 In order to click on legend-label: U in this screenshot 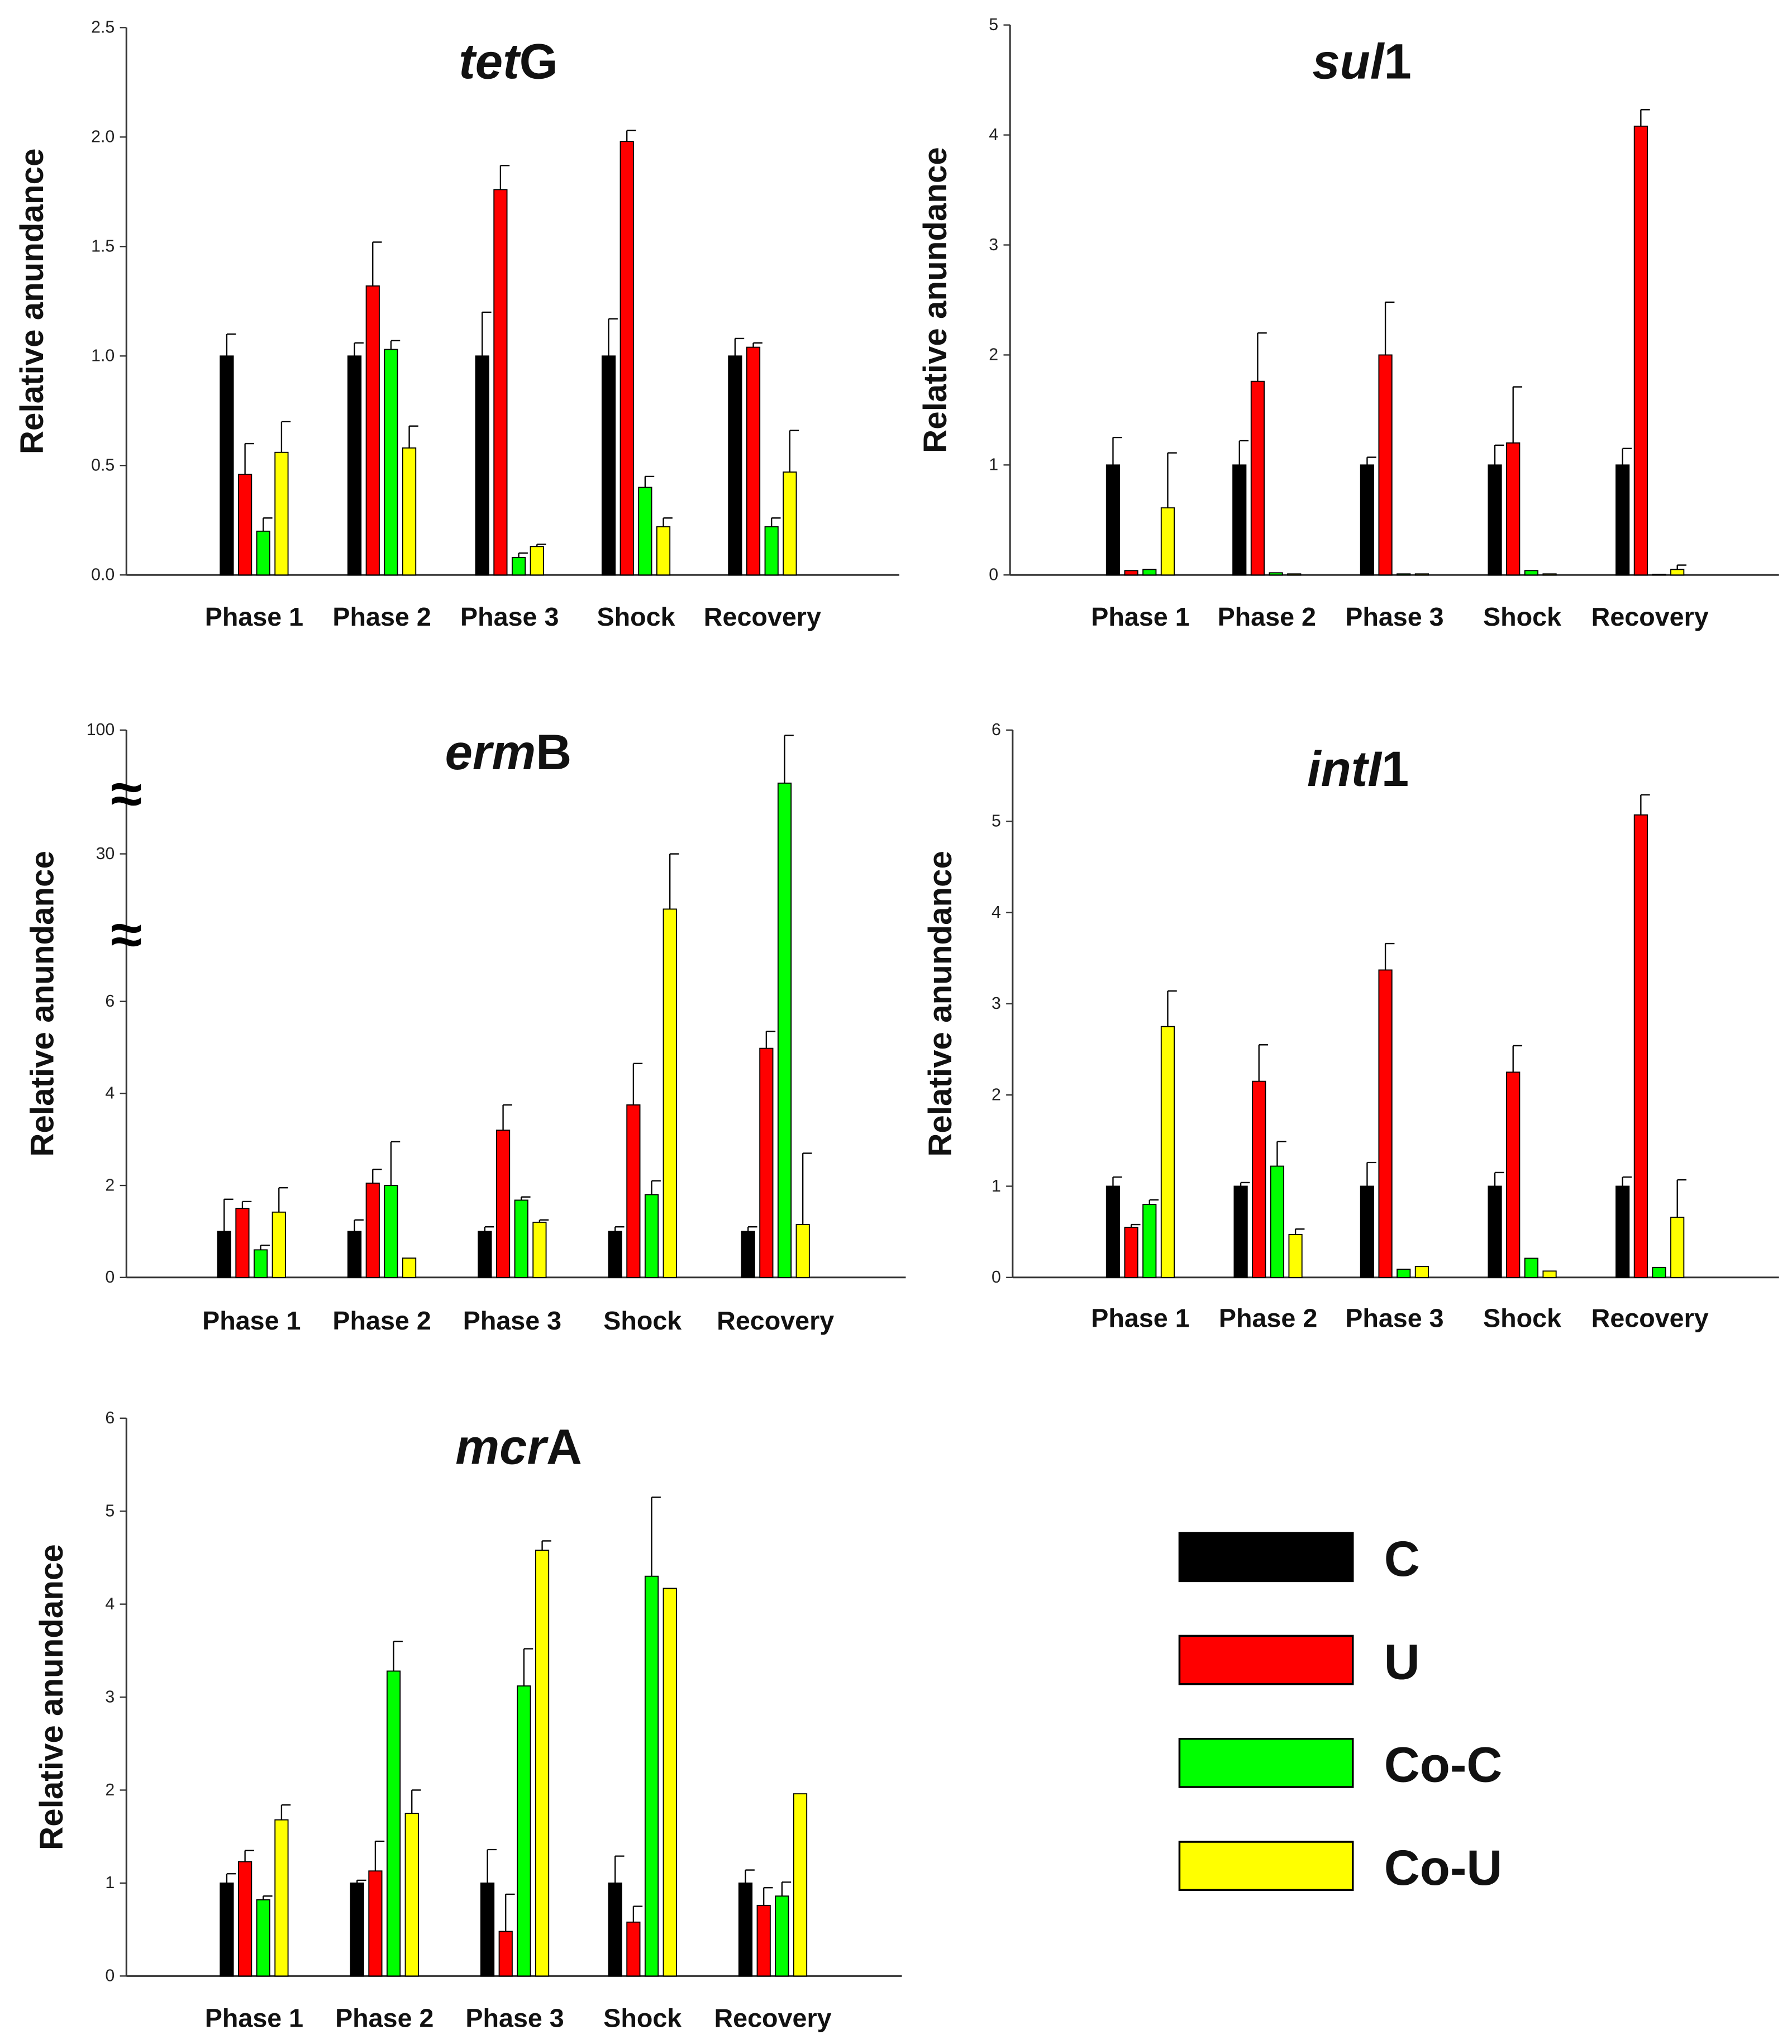, I will do `click(1402, 1661)`.